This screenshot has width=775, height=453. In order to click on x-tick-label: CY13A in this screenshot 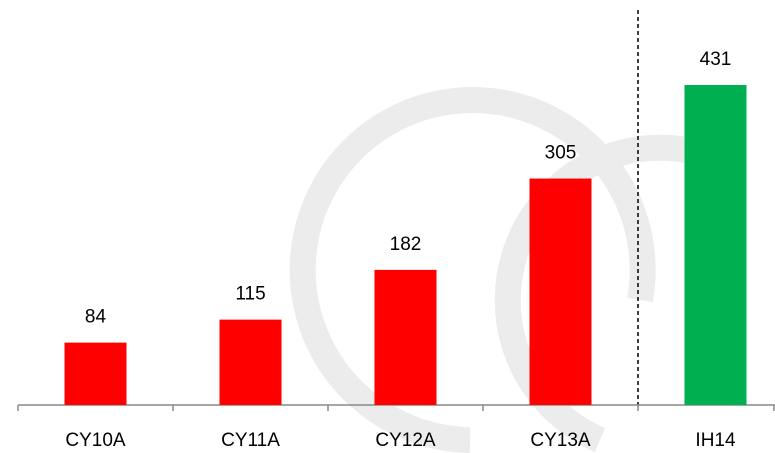, I will do `click(560, 440)`.